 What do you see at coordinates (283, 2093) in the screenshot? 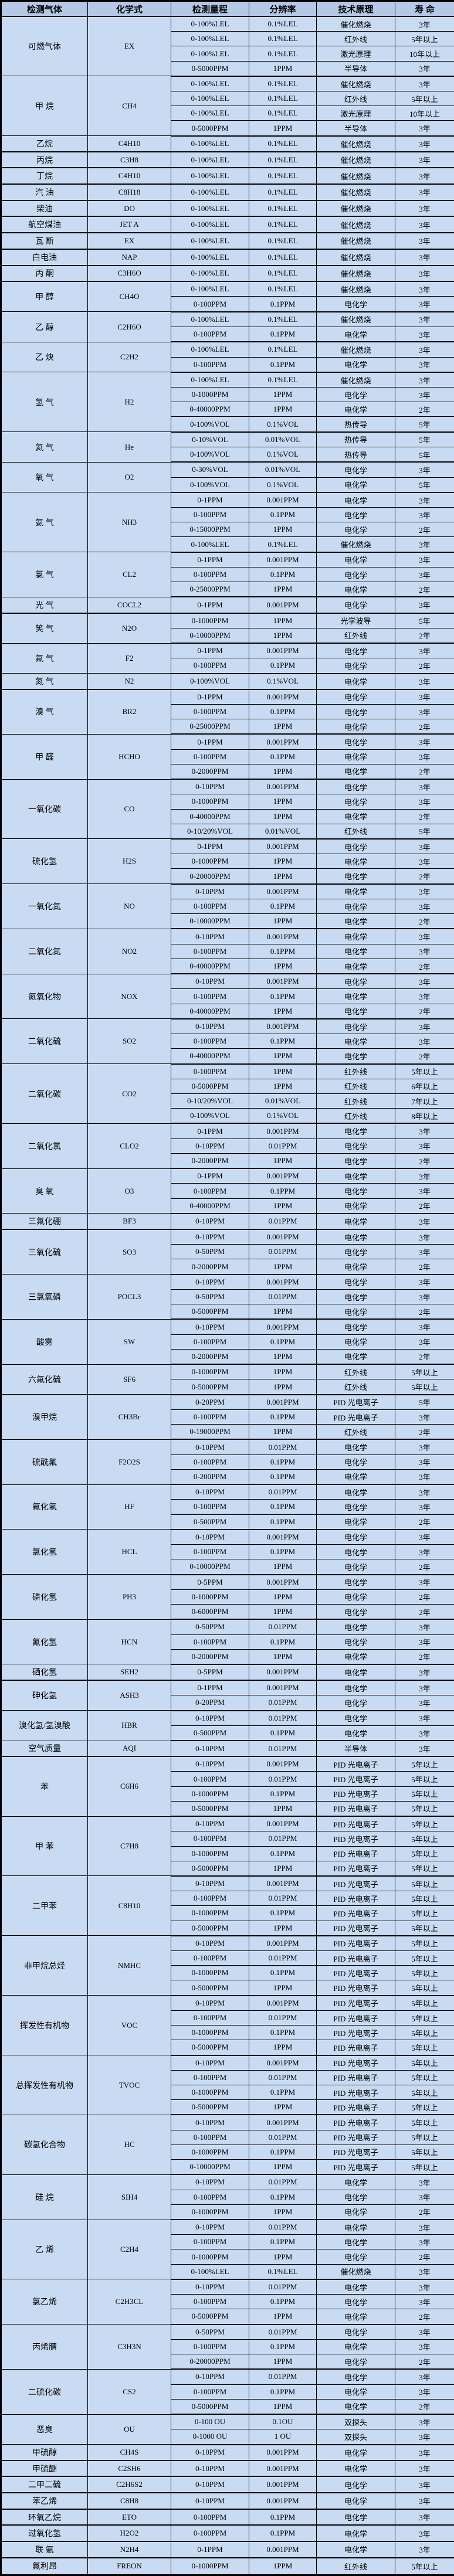
I see `cell-resolution: 0.1PPM` at bounding box center [283, 2093].